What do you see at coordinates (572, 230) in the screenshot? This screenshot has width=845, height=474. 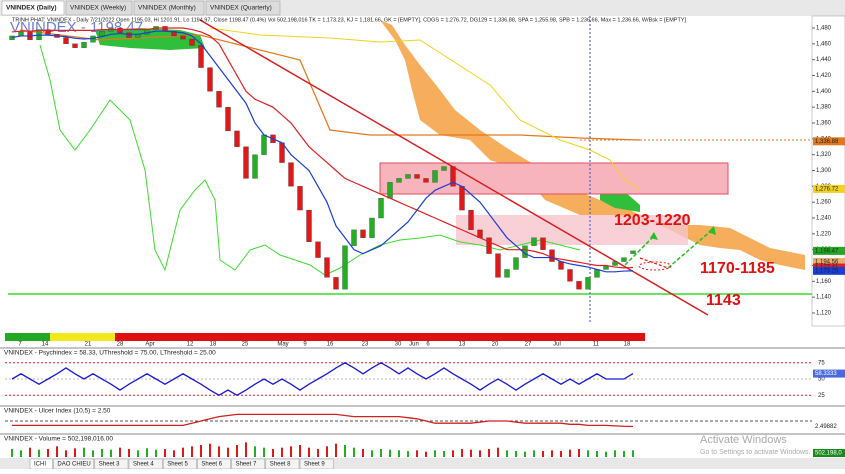 I see `resistance-zone` at bounding box center [572, 230].